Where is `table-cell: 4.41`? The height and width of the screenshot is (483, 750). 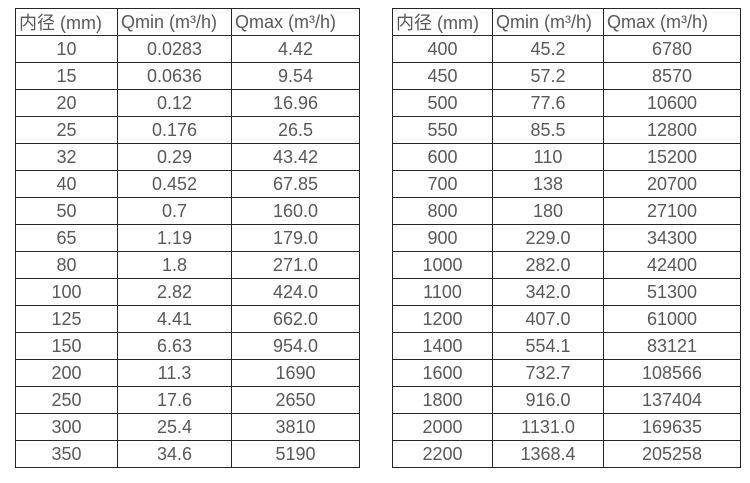 table-cell: 4.41 is located at coordinates (174, 319).